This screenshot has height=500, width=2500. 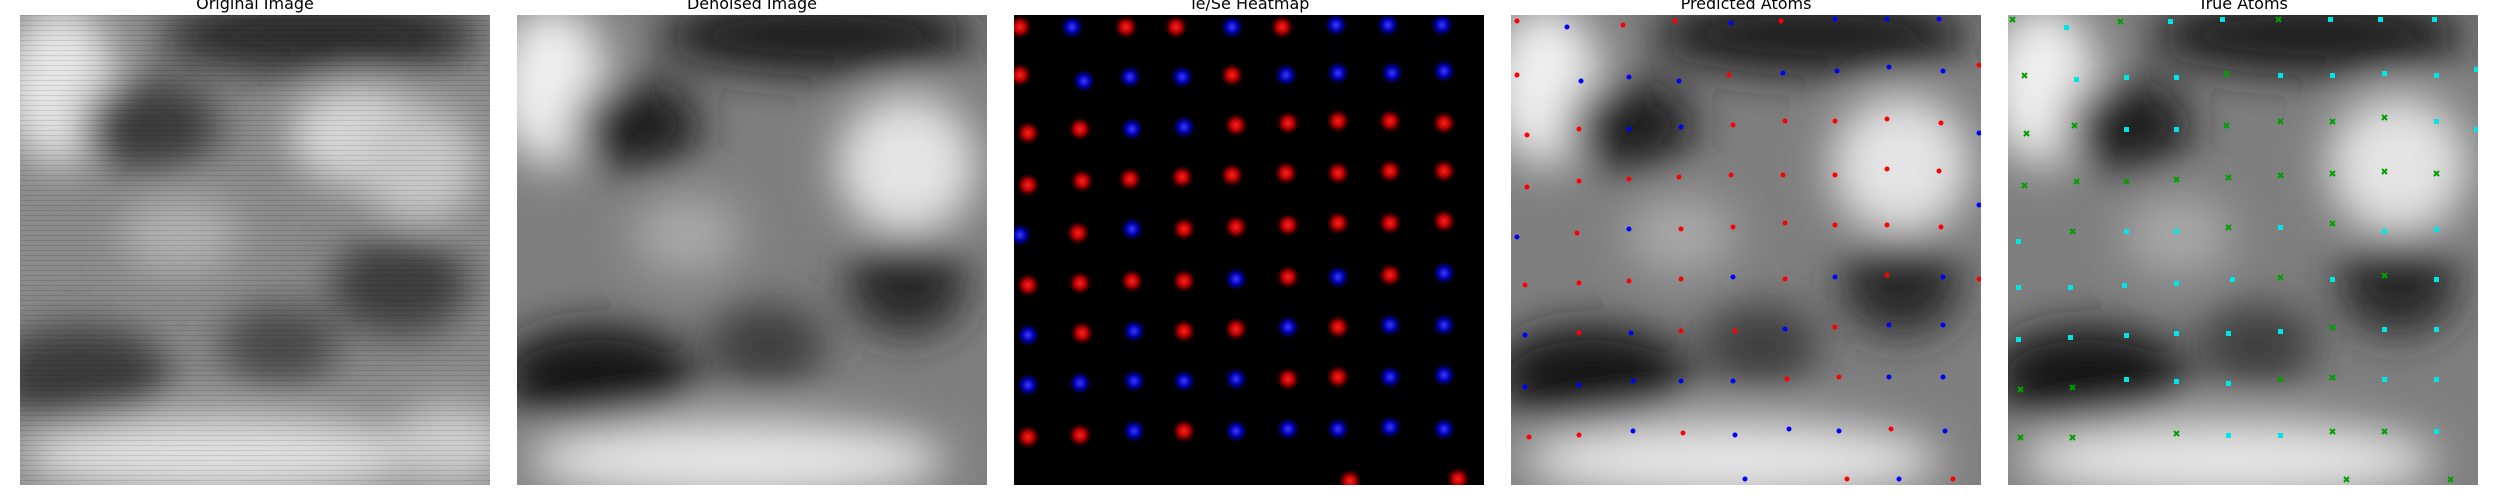 What do you see at coordinates (1746, 6) in the screenshot?
I see `panel-title-predicted: Predicted Atoms` at bounding box center [1746, 6].